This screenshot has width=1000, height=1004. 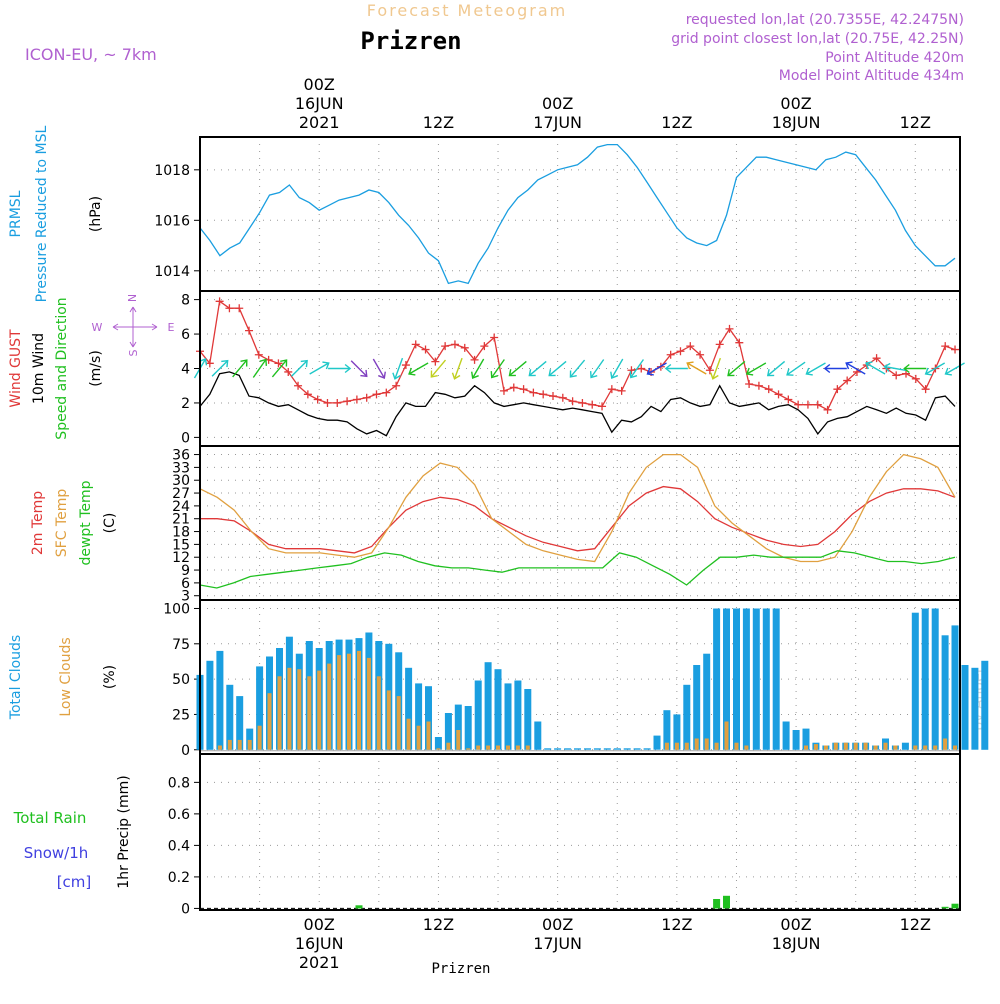 What do you see at coordinates (181, 507) in the screenshot?
I see `ytick-label-temperature: 24` at bounding box center [181, 507].